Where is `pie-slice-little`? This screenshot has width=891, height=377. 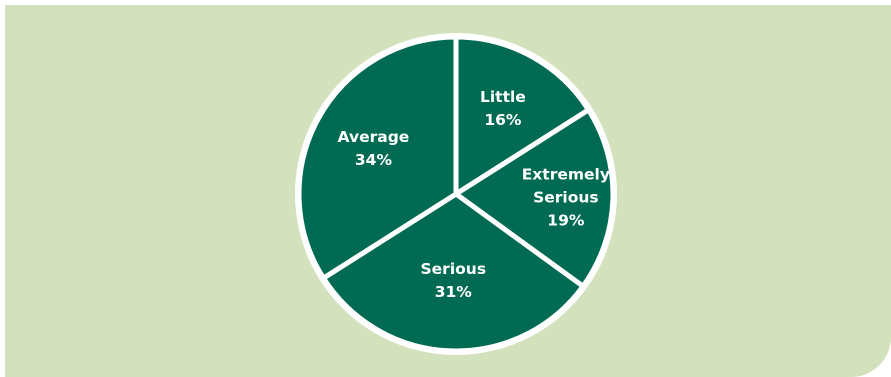 pie-slice-little is located at coordinates (522, 115).